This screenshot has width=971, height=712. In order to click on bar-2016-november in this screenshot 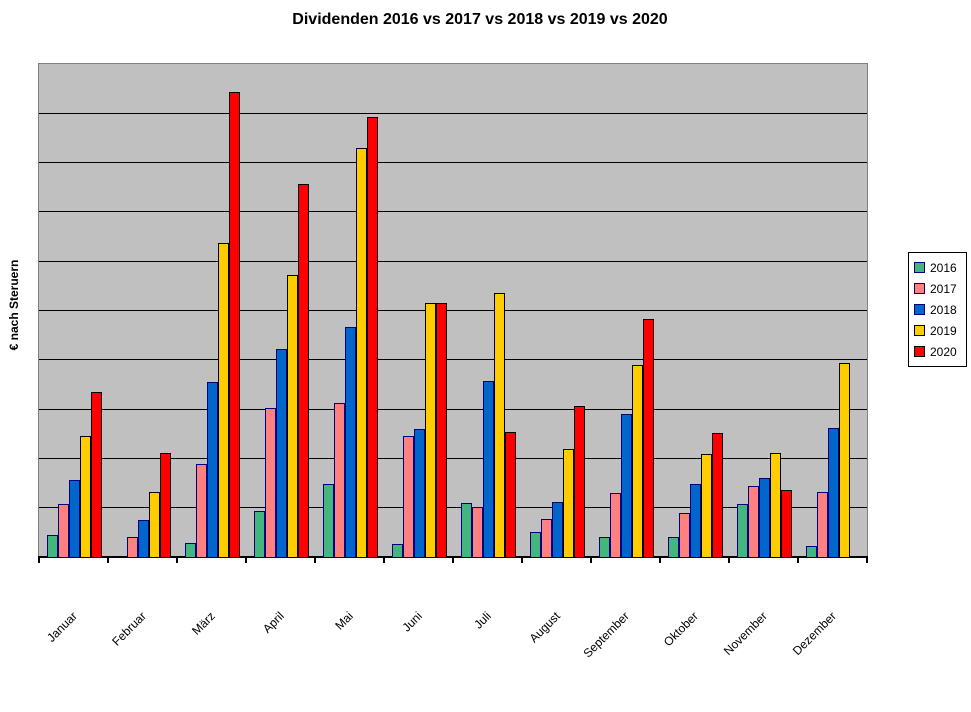, I will do `click(742, 530)`.